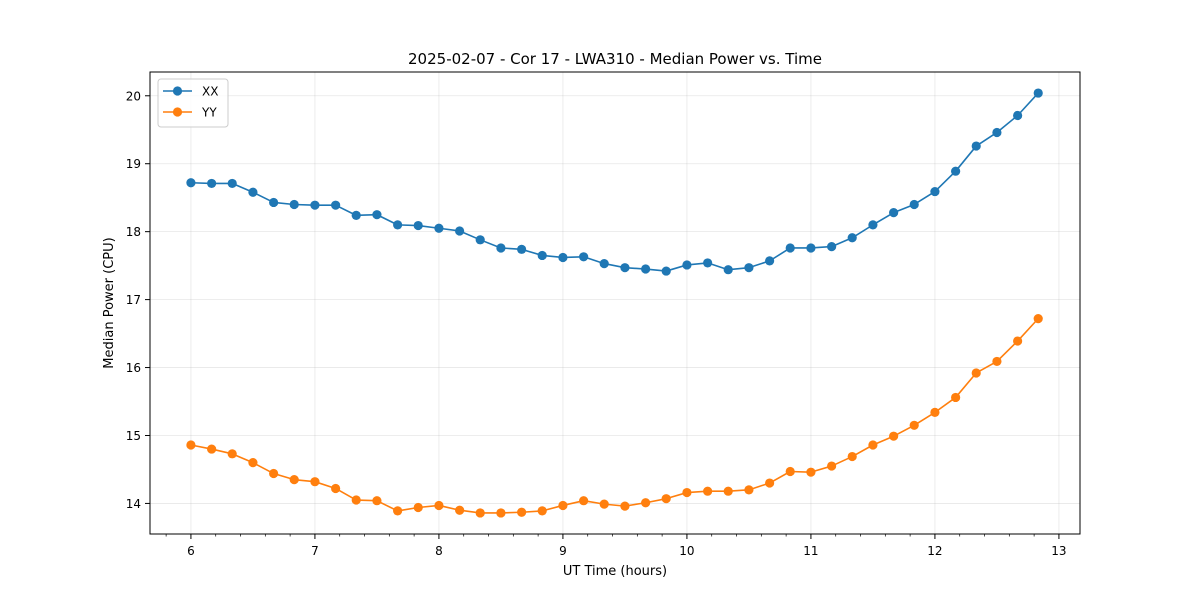 The image size is (1200, 604). I want to click on y-tick-label: 14, so click(133, 504).